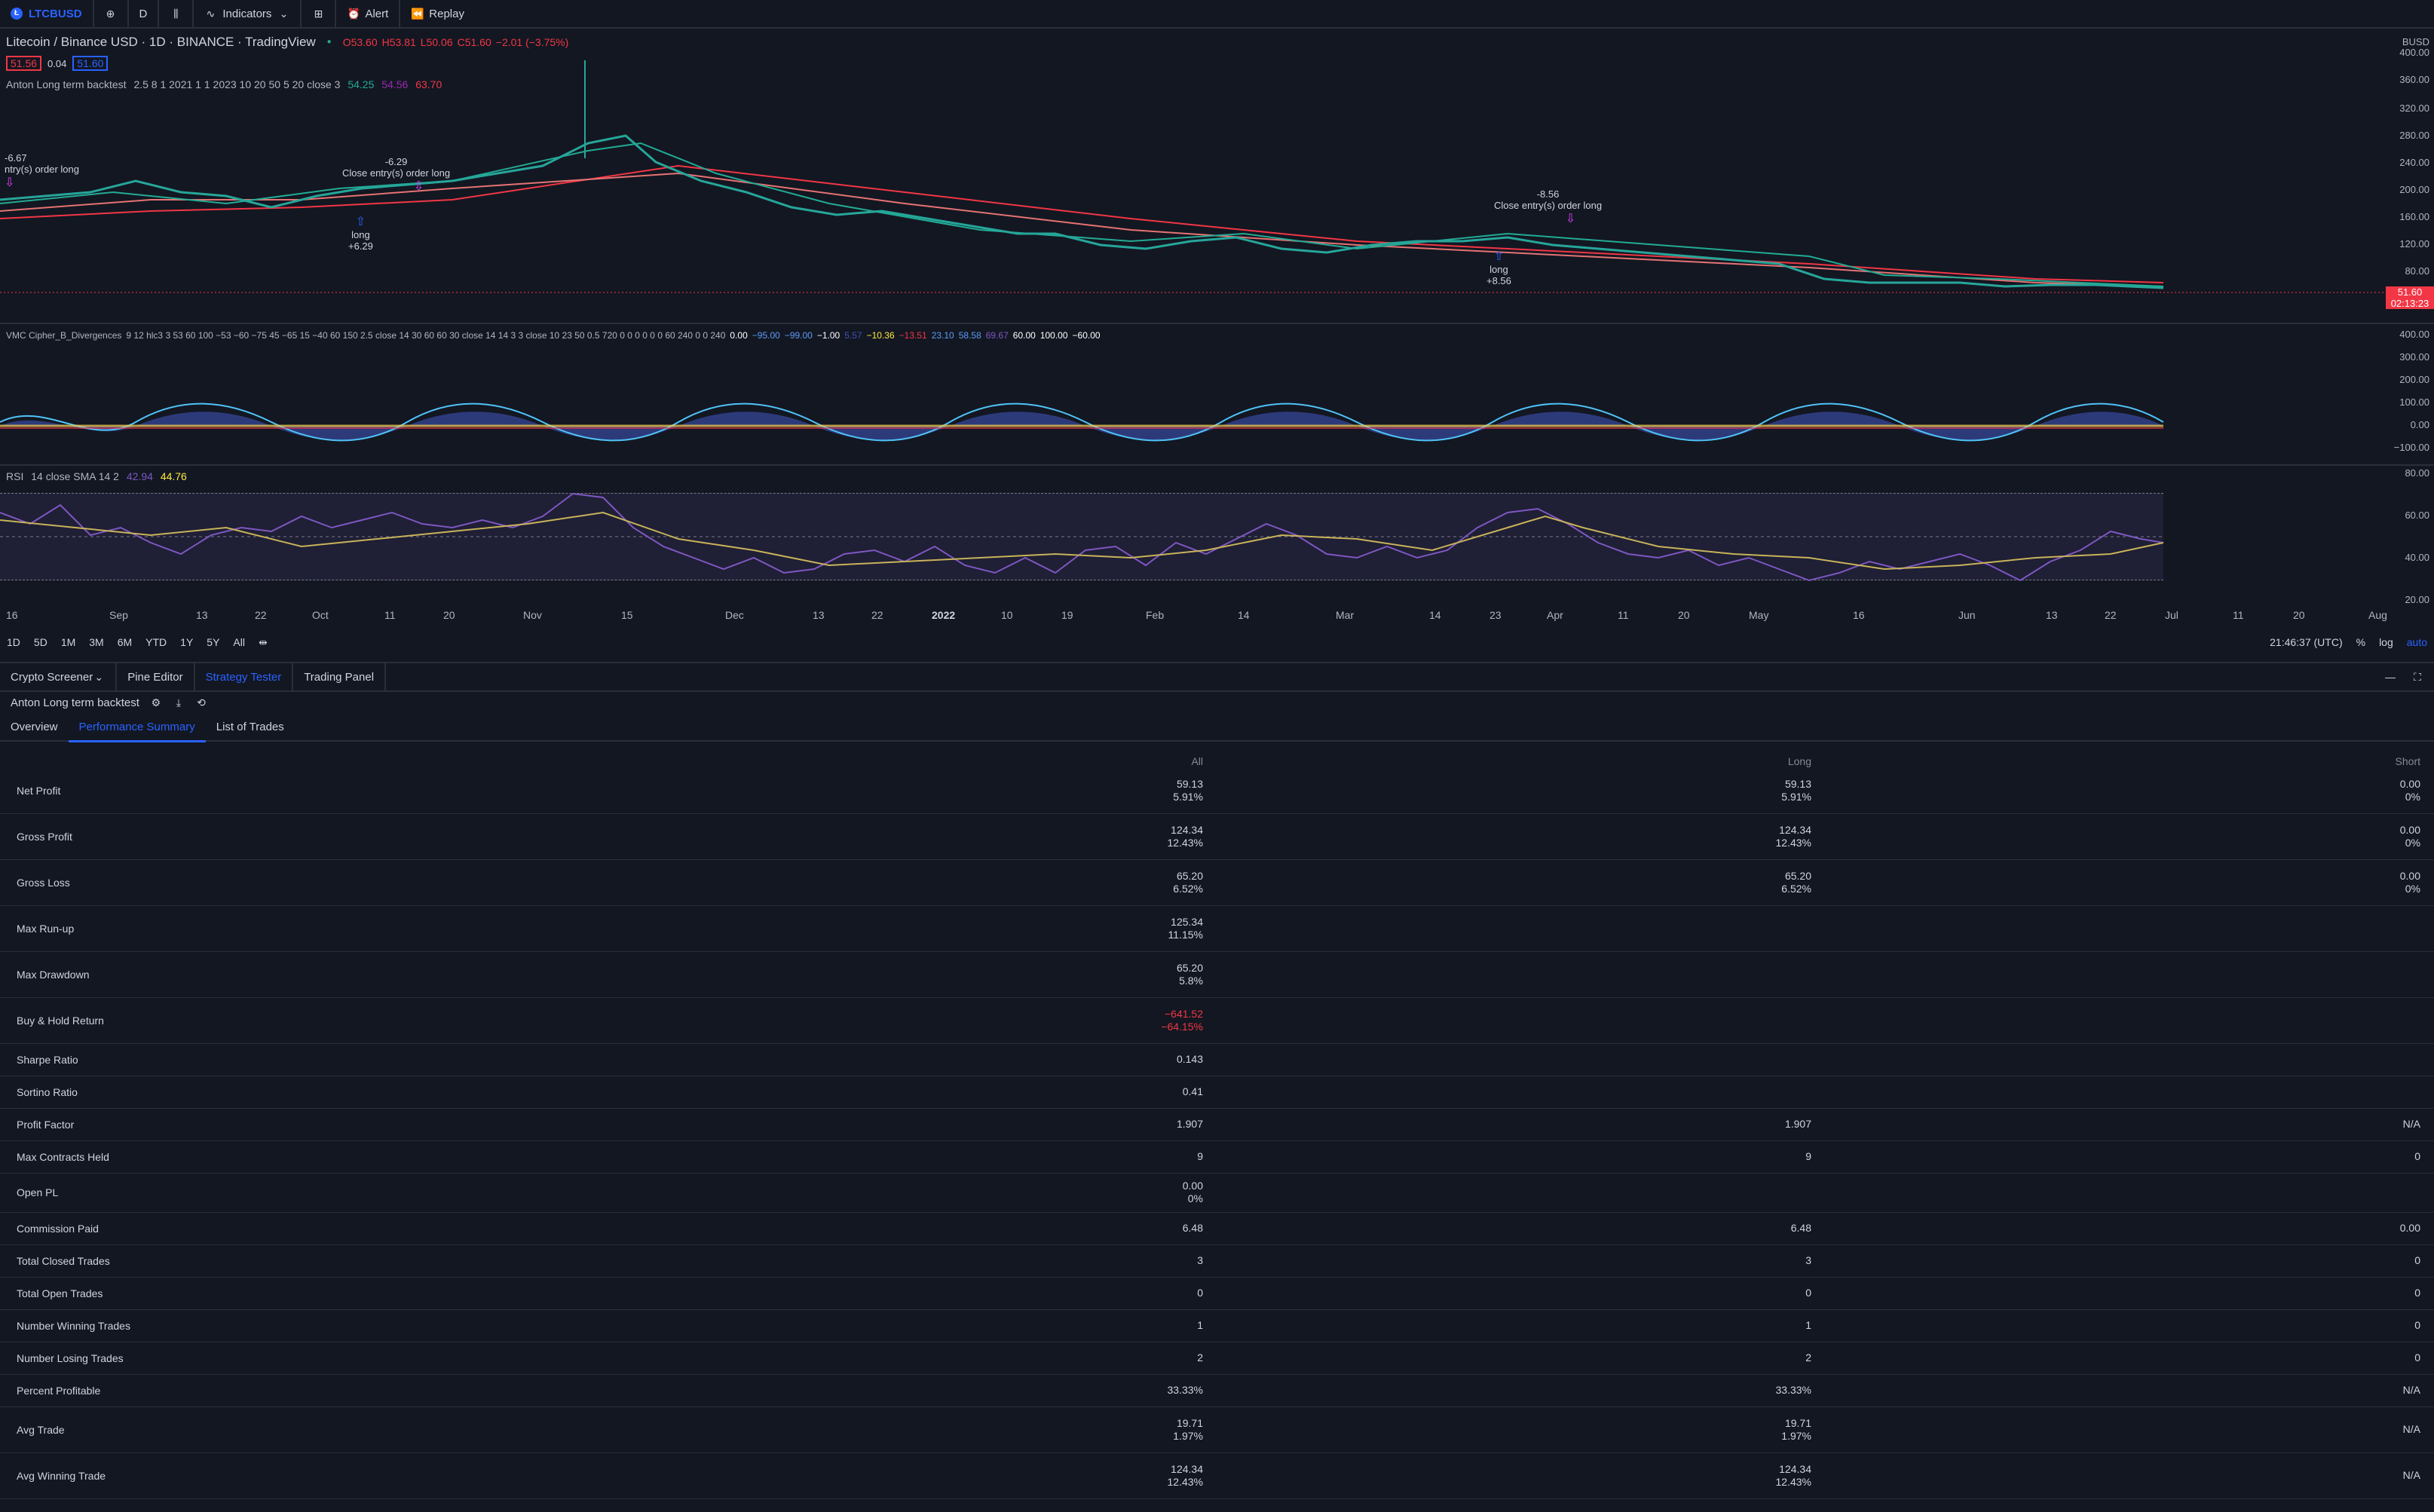 The width and height of the screenshot is (2434, 1512). Describe the element at coordinates (1548, 207) in the screenshot. I see `trade-marker-close: -8.56 Close entry(s) order long ⇩` at that location.